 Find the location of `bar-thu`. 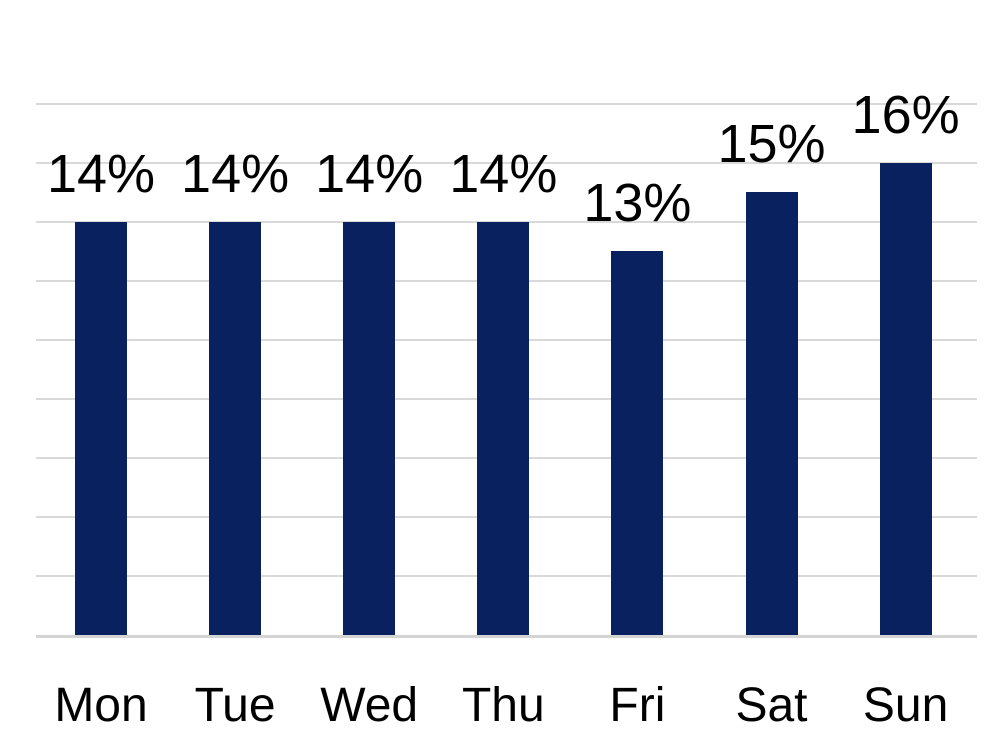

bar-thu is located at coordinates (503, 428).